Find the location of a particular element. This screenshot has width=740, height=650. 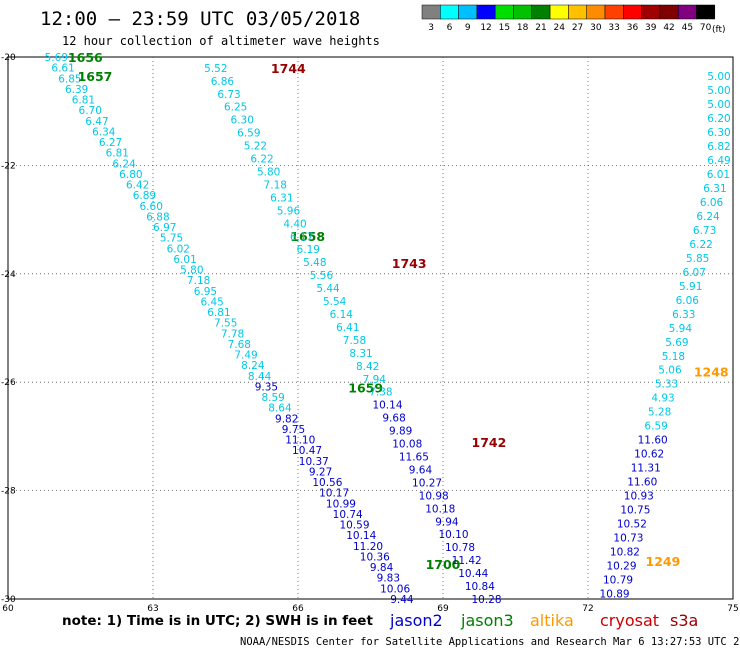

swh-value-label: 10.47 is located at coordinates (307, 451).